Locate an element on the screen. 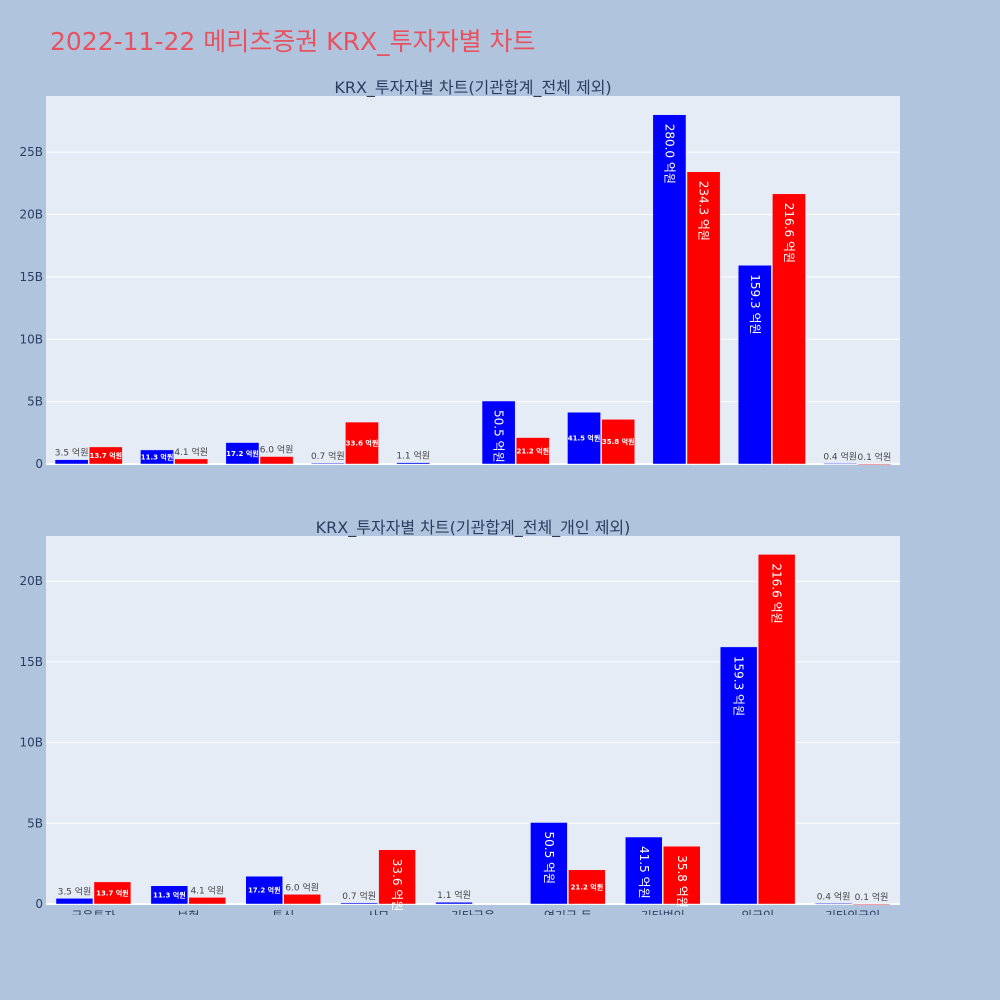 The width and height of the screenshot is (1000, 1000). x-tick-label: 개인 is located at coordinates (686, 469).